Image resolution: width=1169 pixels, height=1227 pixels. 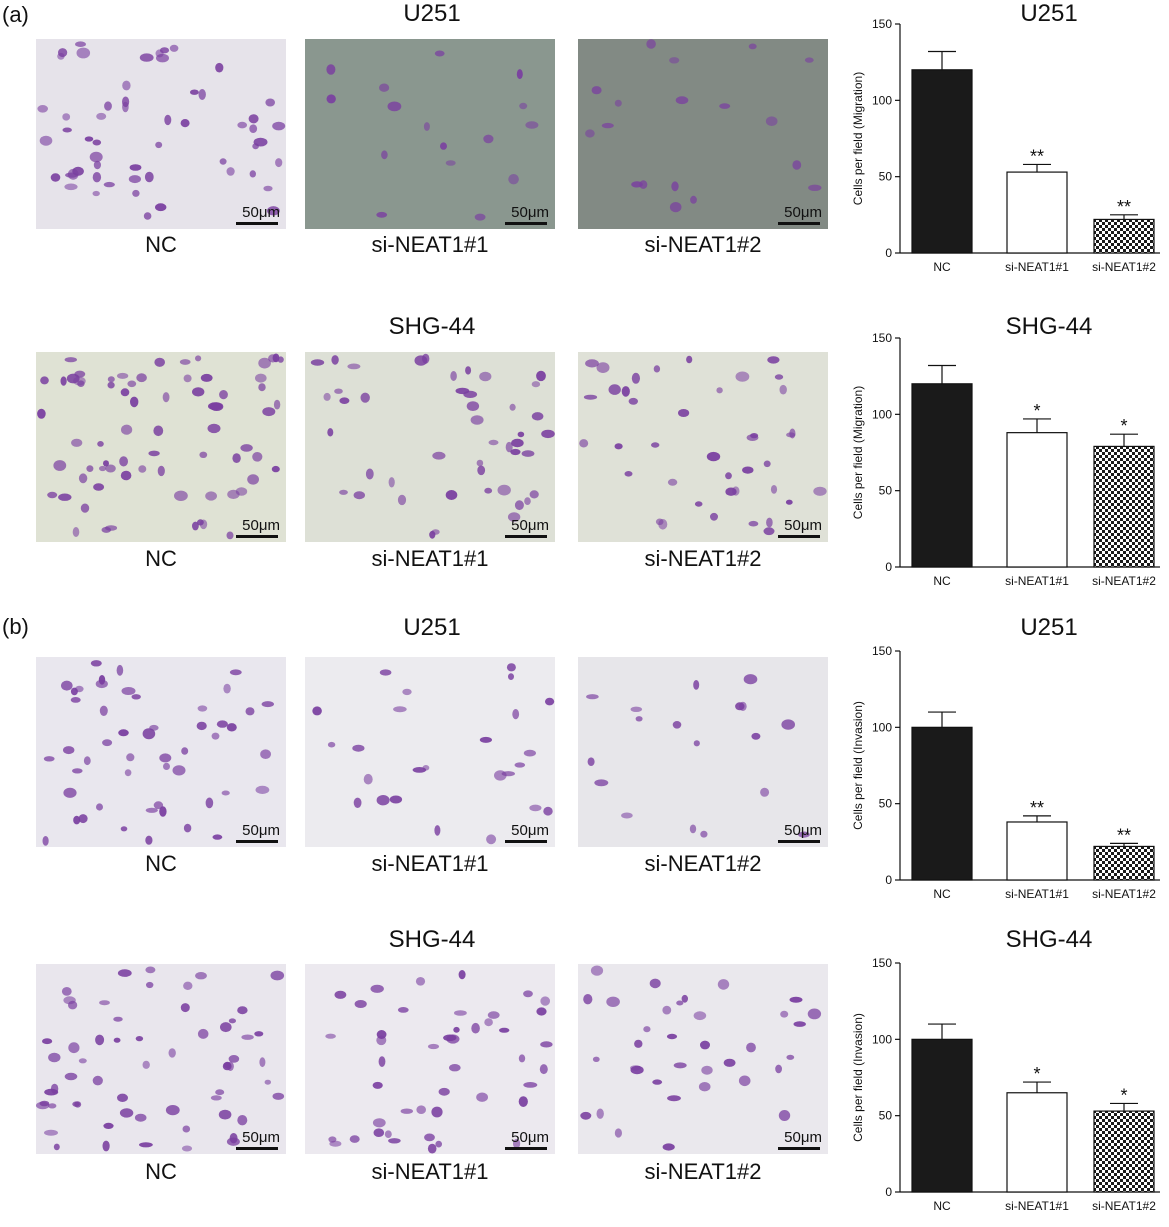 What do you see at coordinates (886, 804) in the screenshot?
I see `y-tick-label: 50` at bounding box center [886, 804].